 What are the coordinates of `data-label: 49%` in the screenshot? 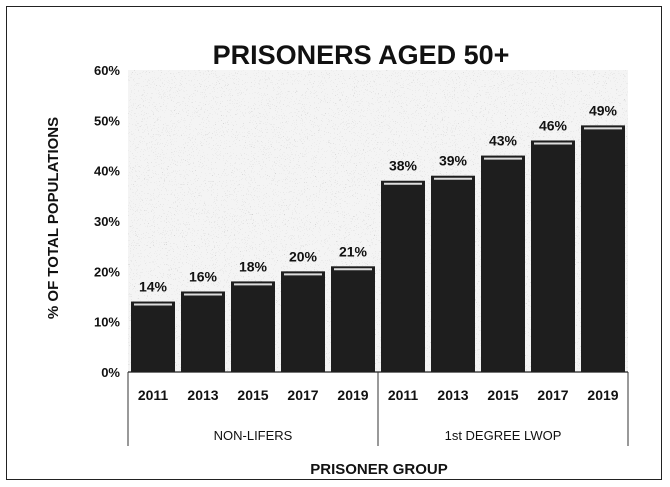 It's located at (603, 110).